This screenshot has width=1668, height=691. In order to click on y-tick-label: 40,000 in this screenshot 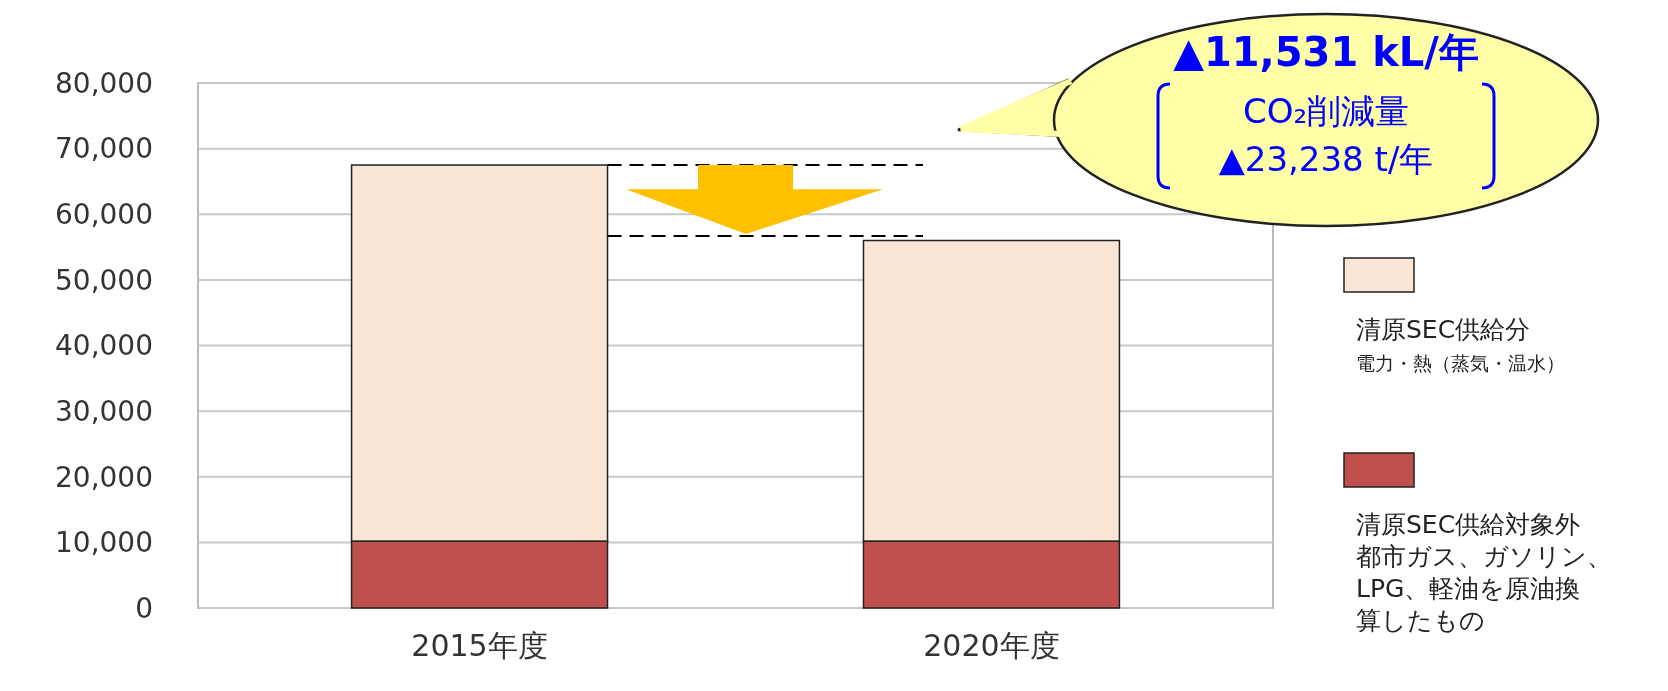, I will do `click(104, 346)`.